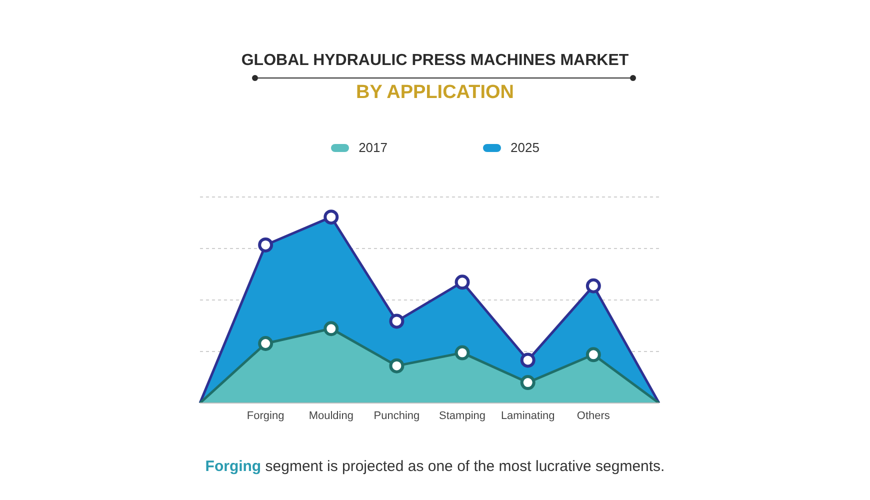 This screenshot has width=870, height=500. Describe the element at coordinates (373, 147) in the screenshot. I see `legend-label: 2017` at that location.